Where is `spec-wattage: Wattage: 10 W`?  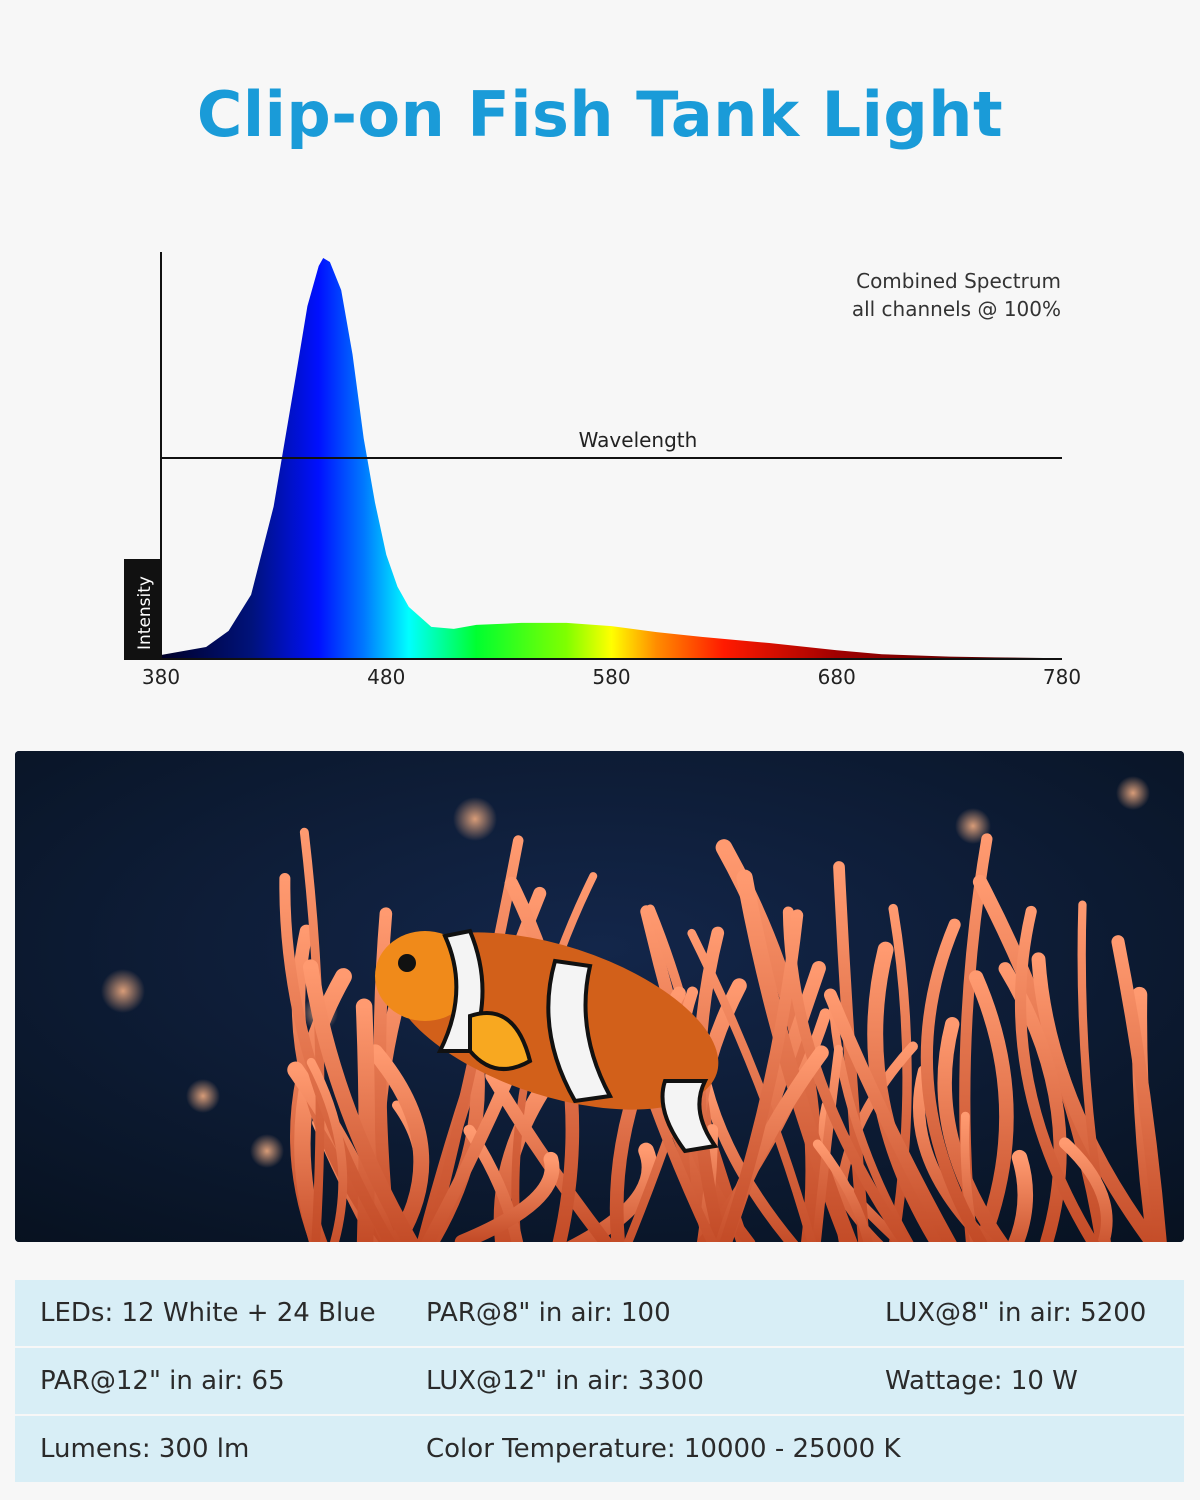 spec-wattage: Wattage: 10 W is located at coordinates (981, 1381).